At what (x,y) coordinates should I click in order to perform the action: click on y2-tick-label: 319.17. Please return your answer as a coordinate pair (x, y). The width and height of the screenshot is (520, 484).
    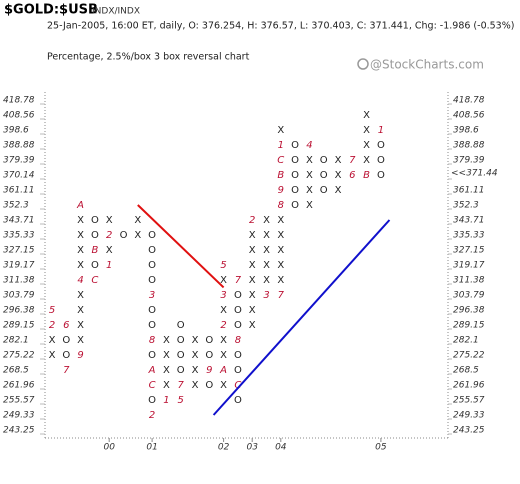
    Looking at the image, I should click on (469, 265).